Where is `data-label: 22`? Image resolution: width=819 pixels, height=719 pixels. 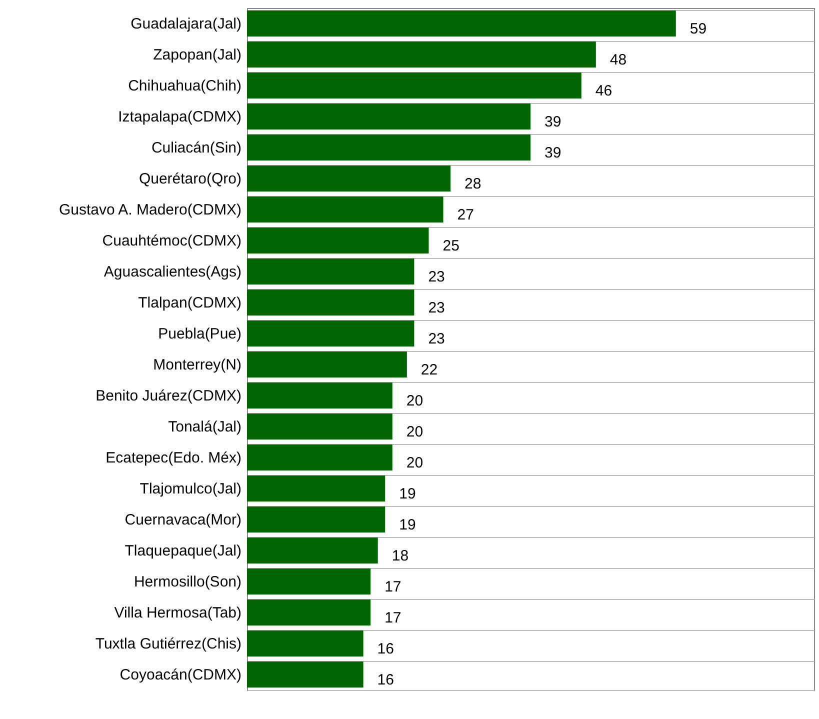 data-label: 22 is located at coordinates (429, 370).